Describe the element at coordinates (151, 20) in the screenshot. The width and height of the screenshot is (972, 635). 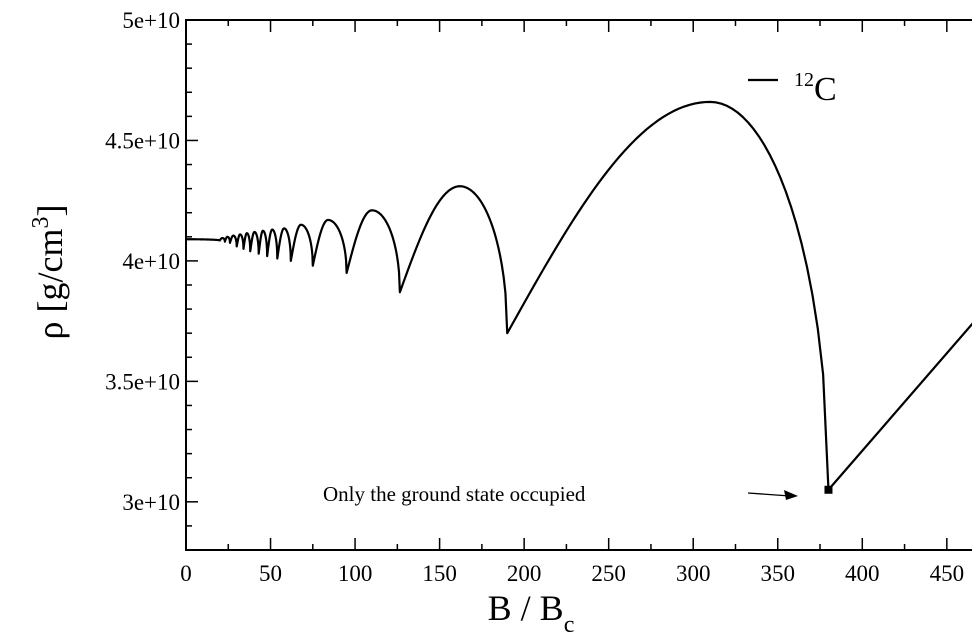
I see `y-tick-label: 5e+10` at that location.